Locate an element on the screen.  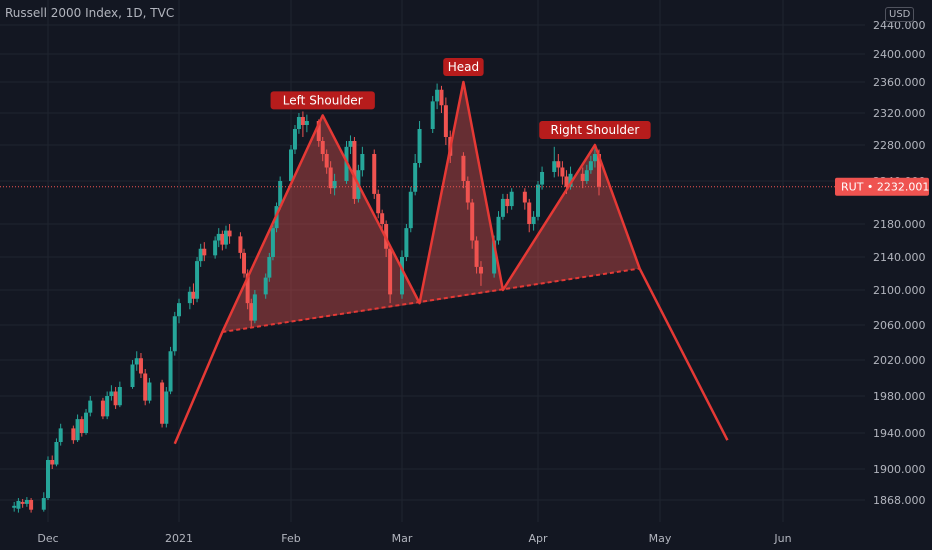
currency-badge: USD is located at coordinates (900, 14).